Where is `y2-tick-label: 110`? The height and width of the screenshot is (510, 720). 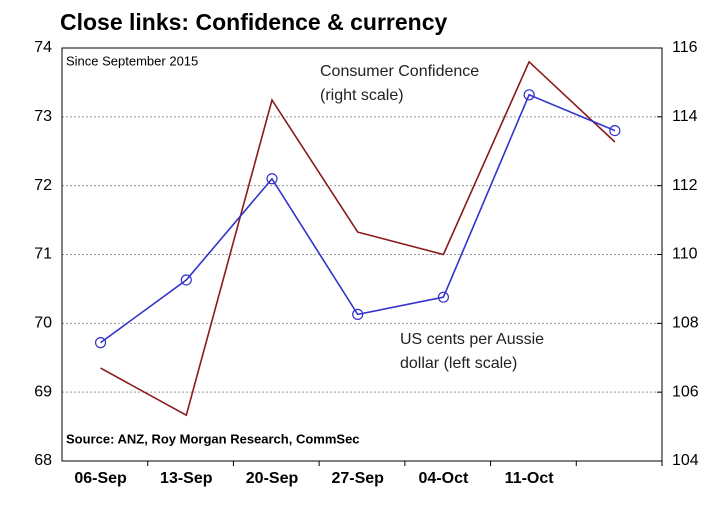
y2-tick-label: 110 is located at coordinates (685, 254).